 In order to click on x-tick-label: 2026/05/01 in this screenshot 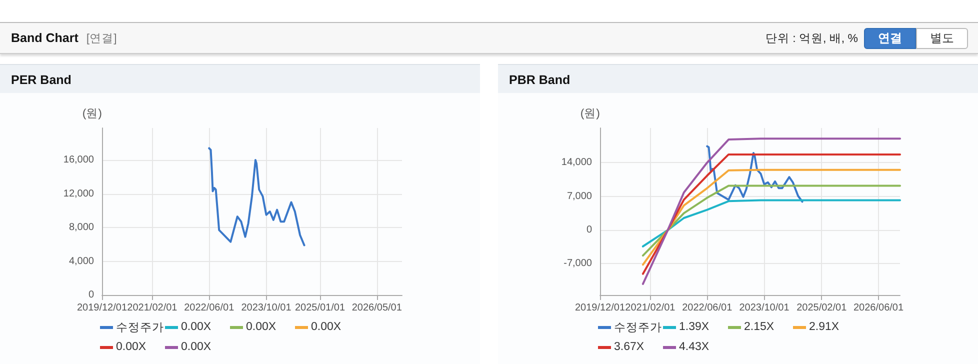, I will do `click(377, 308)`.